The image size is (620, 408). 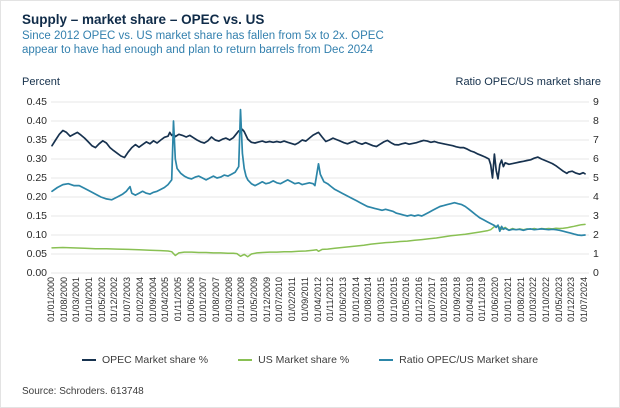 I want to click on left-axis-tick-label: 0.40, so click(x=36, y=121).